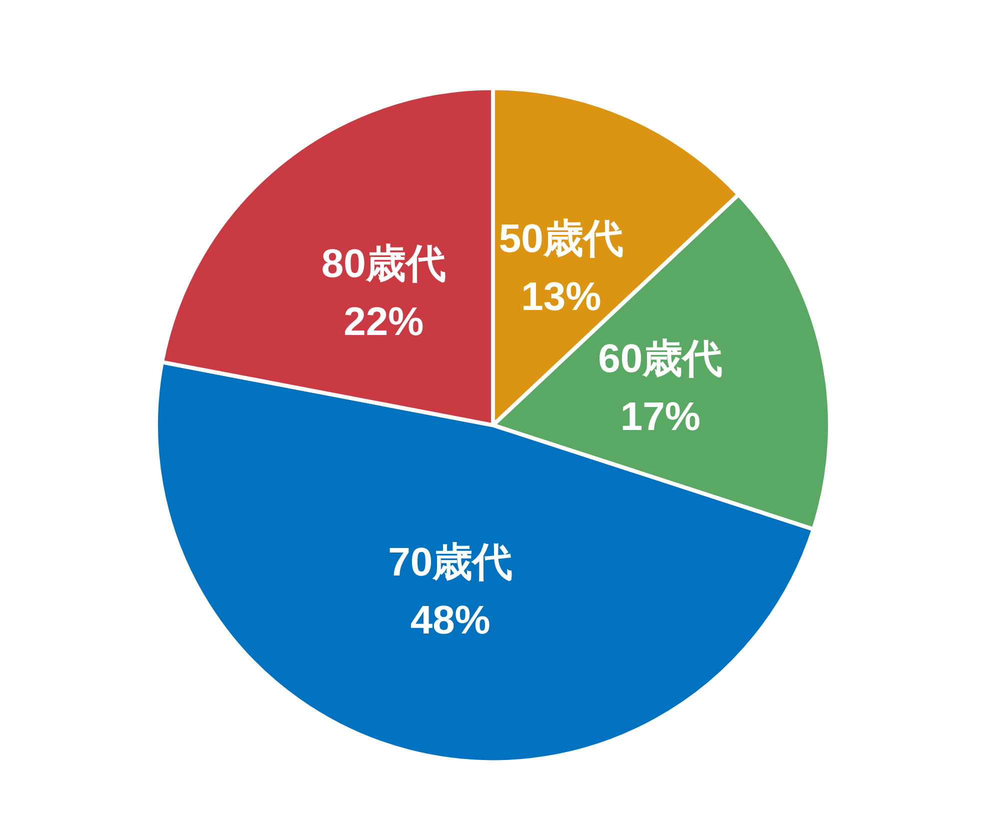 This screenshot has width=1000, height=824. Describe the element at coordinates (561, 296) in the screenshot. I see `data-label: 13%` at that location.